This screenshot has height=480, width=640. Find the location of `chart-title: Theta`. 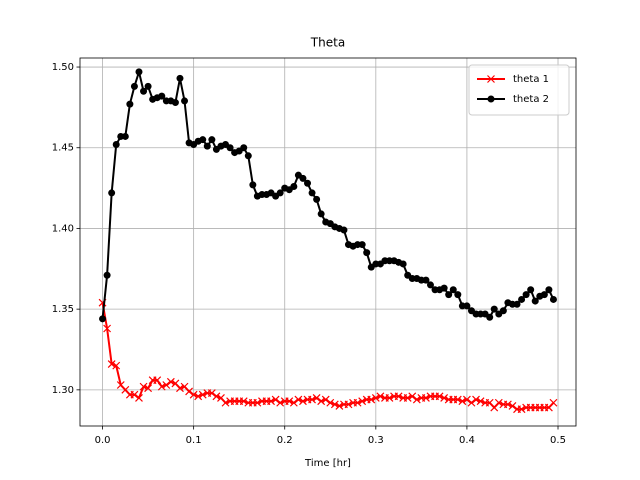

chart-title: Theta is located at coordinates (327, 43).